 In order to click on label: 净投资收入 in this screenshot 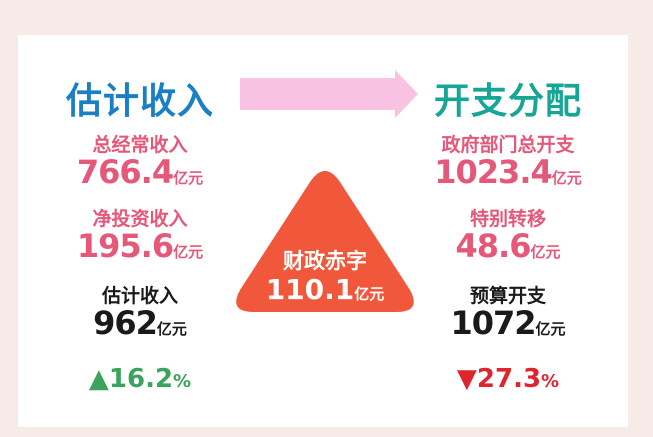, I will do `click(140, 219)`.